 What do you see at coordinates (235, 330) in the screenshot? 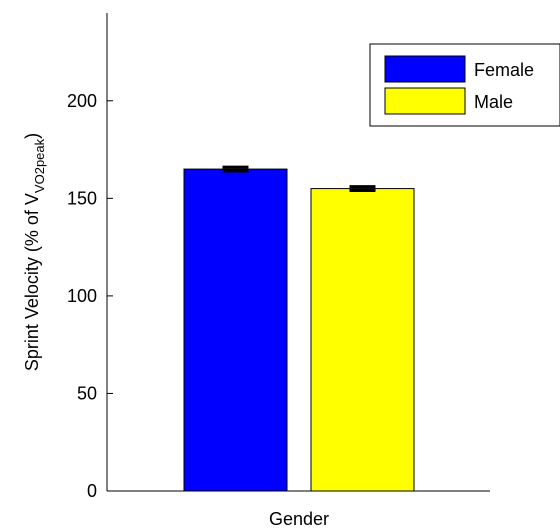
I see `bar-female` at bounding box center [235, 330].